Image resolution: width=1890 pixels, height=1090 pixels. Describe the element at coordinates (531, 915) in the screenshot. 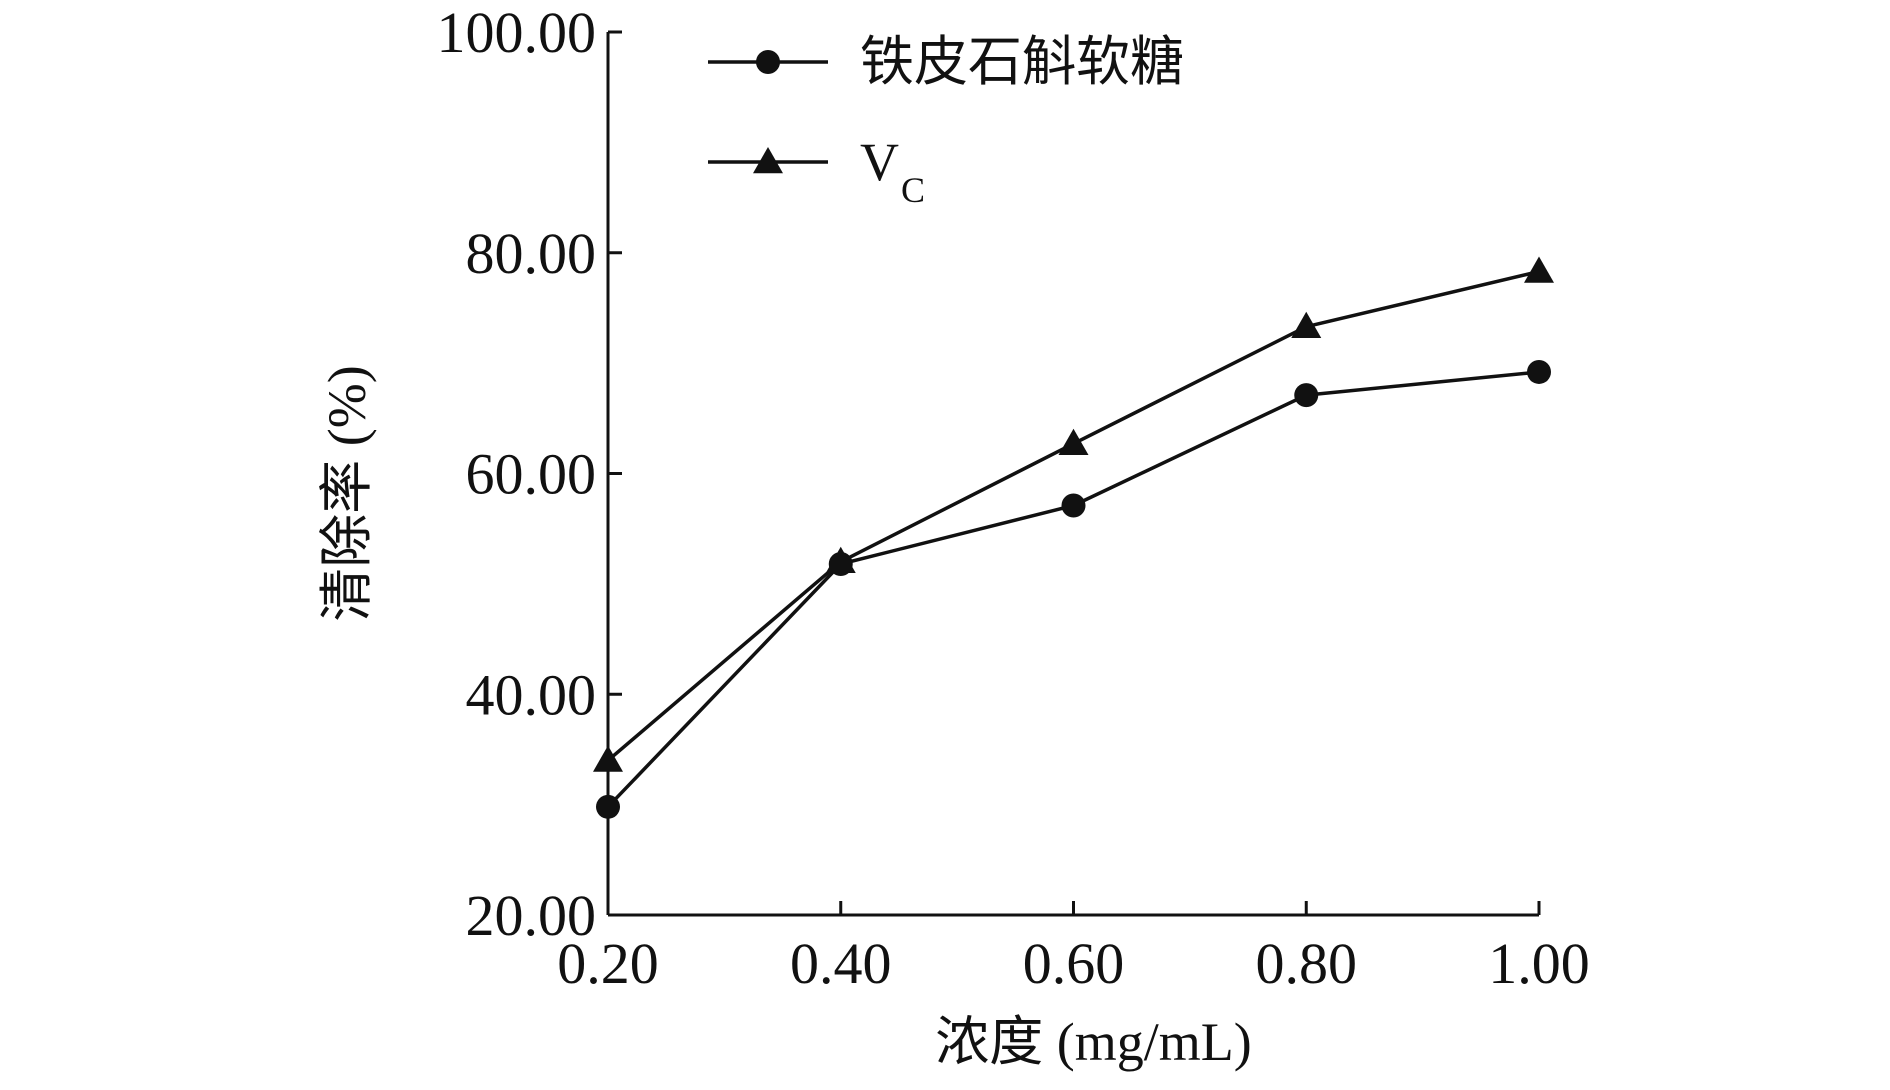

I see `y-tick-label: 20.00` at that location.